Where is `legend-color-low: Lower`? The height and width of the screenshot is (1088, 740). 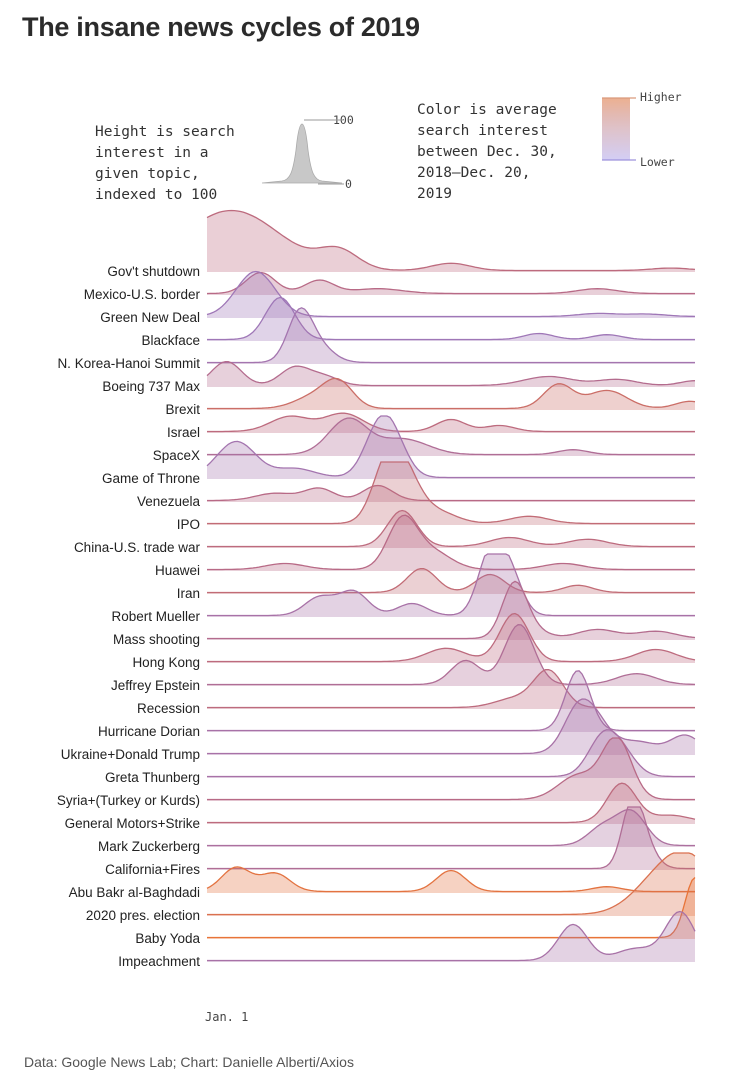 legend-color-low: Lower is located at coordinates (657, 162).